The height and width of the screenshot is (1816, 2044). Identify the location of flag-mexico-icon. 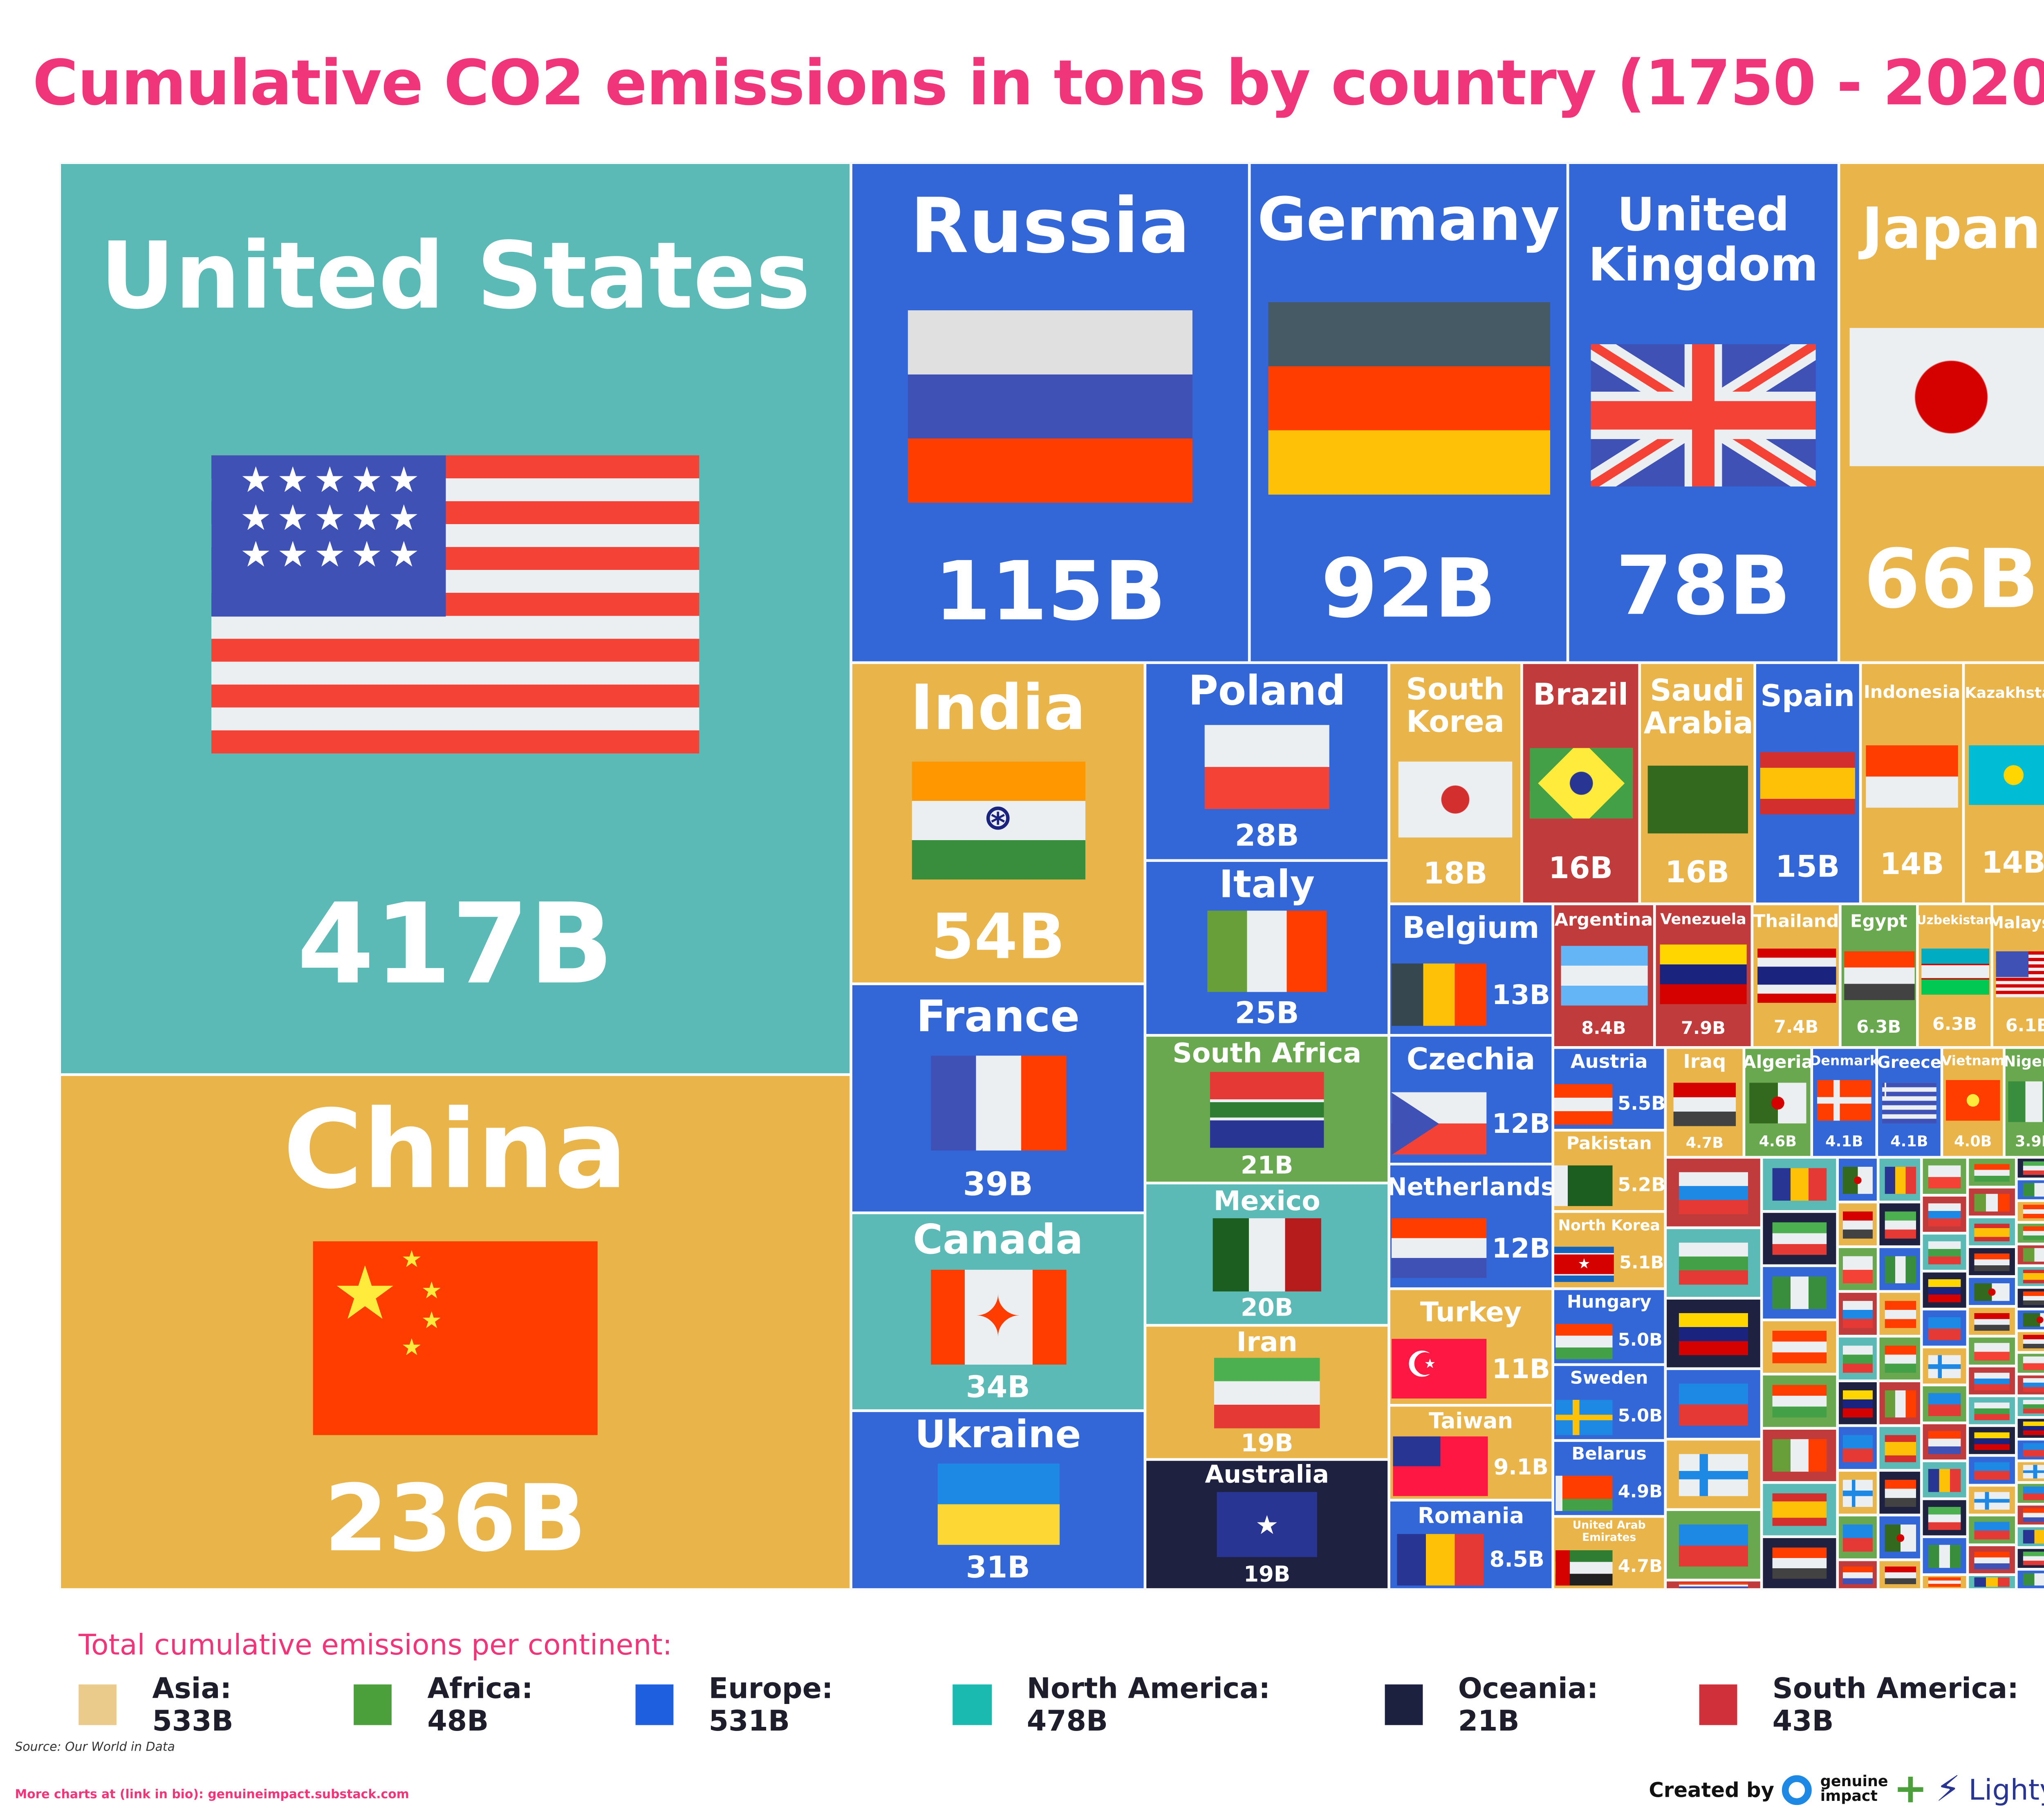
(1267, 1255).